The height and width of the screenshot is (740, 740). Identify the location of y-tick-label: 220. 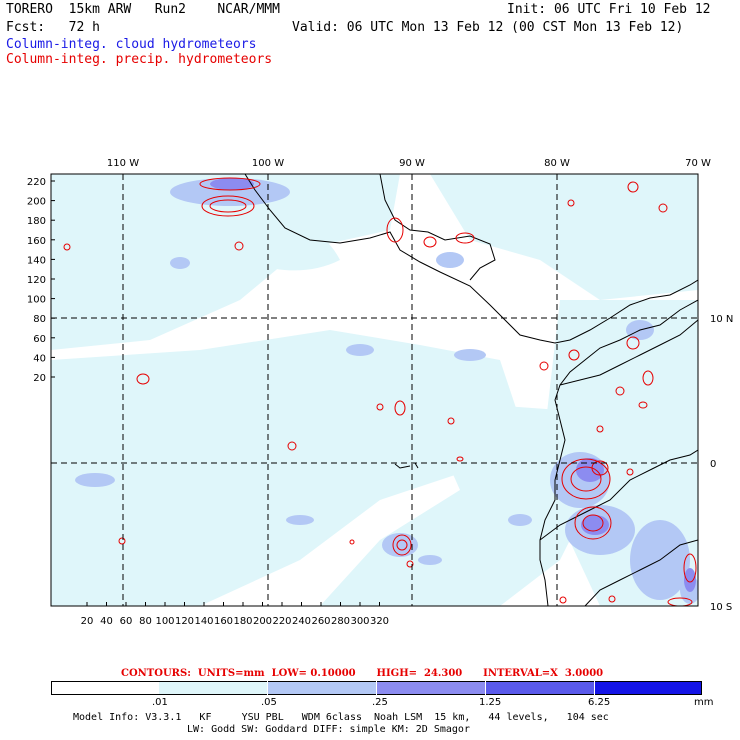
(36, 182).